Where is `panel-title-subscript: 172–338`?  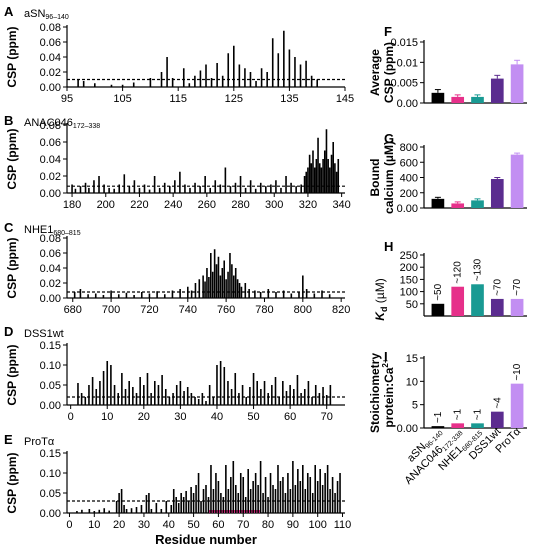
panel-title-subscript: 172–338 is located at coordinates (86, 126).